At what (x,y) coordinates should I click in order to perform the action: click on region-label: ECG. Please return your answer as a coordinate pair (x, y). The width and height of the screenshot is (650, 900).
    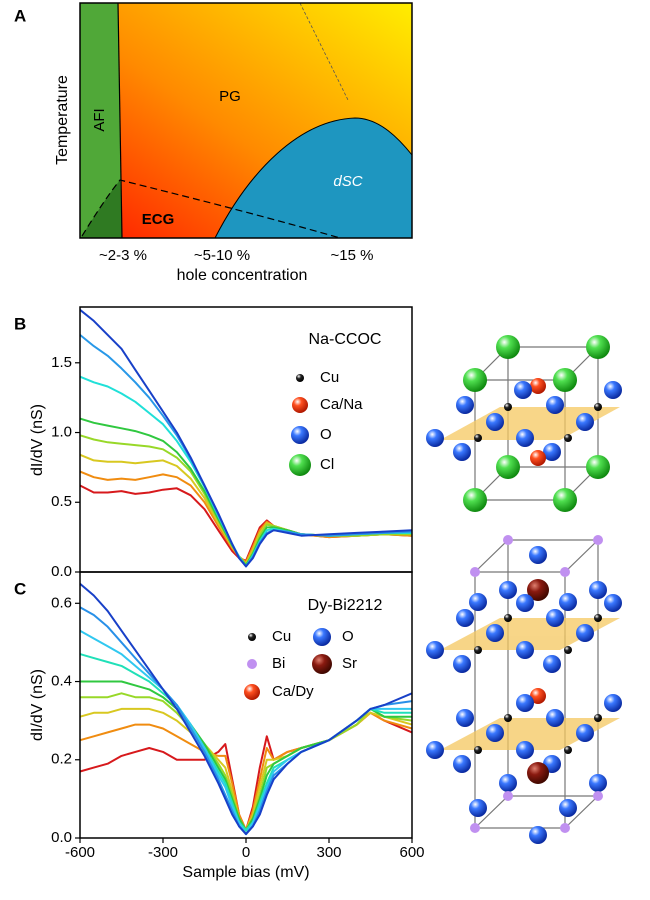
    Looking at the image, I should click on (158, 219).